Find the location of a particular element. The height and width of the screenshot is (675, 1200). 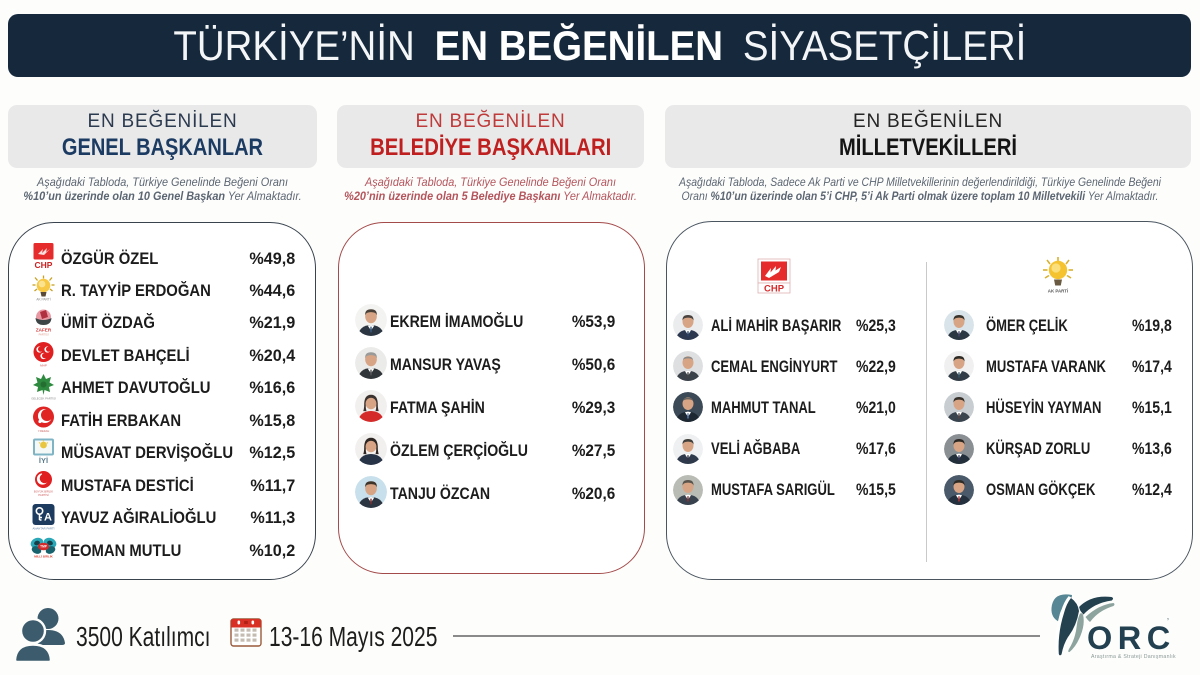

svg-text: BÜYÜK BİRLİK is located at coordinates (43, 491).